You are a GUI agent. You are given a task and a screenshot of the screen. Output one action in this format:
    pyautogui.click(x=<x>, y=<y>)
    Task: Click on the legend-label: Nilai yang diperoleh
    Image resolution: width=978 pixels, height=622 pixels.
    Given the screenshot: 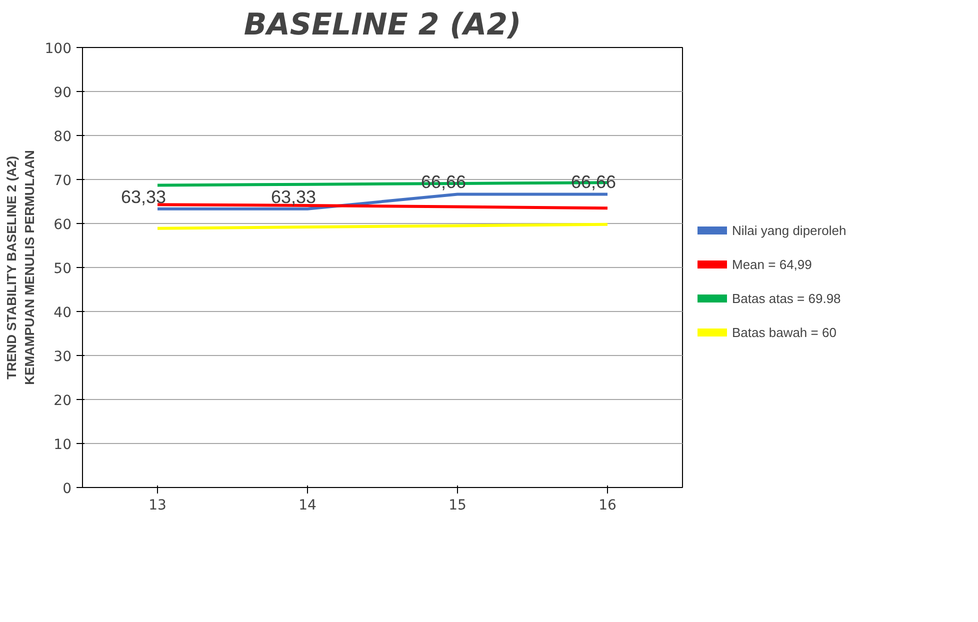 What is the action you would take?
    pyautogui.click(x=789, y=230)
    